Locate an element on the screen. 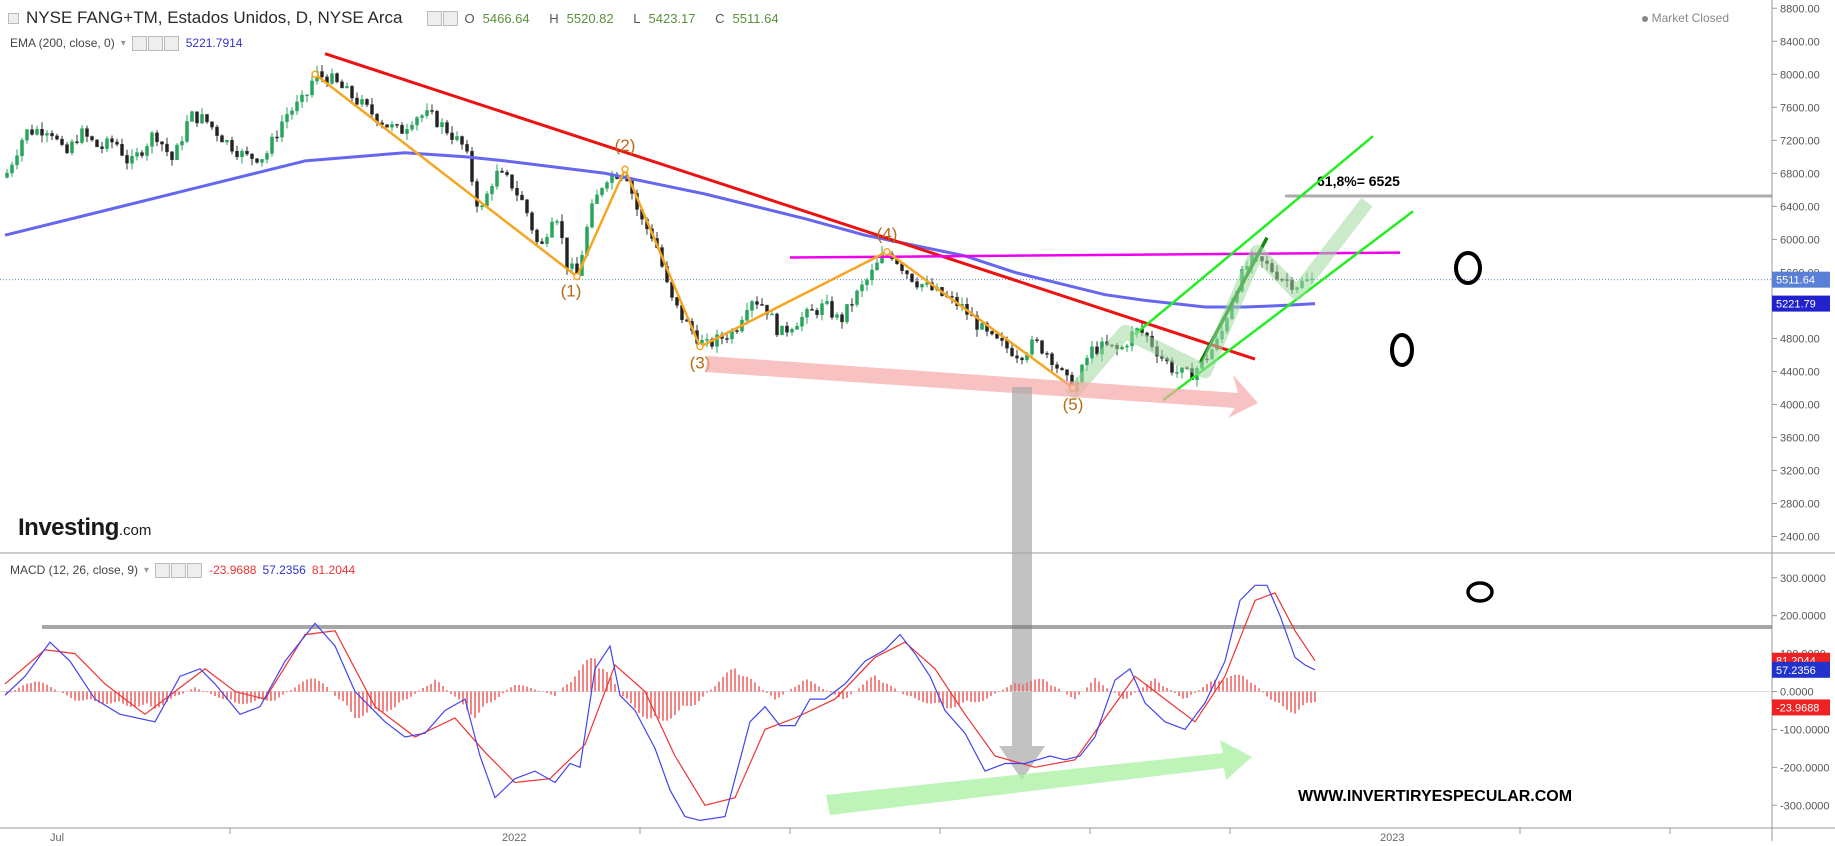 The height and width of the screenshot is (846, 1835). hist-tag: -23.9688 is located at coordinates (1797, 708).